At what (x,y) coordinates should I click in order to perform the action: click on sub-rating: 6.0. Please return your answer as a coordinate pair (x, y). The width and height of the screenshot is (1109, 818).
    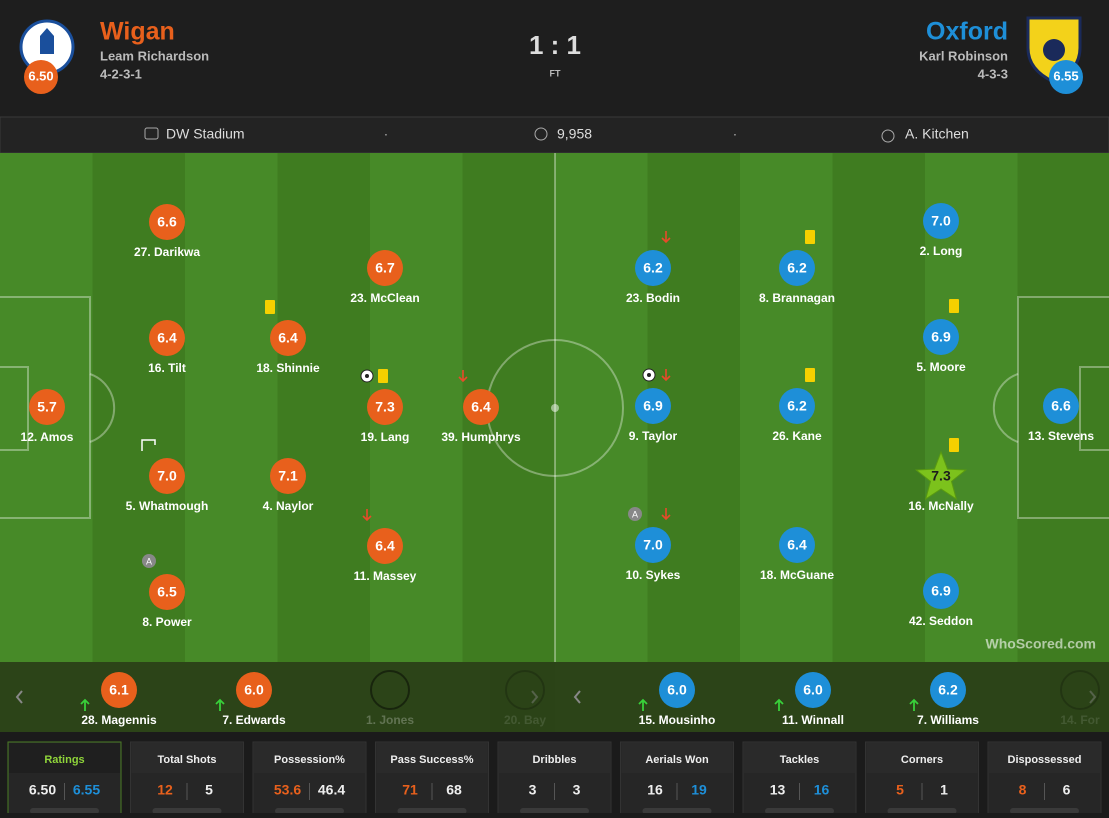
    Looking at the image, I should click on (813, 690).